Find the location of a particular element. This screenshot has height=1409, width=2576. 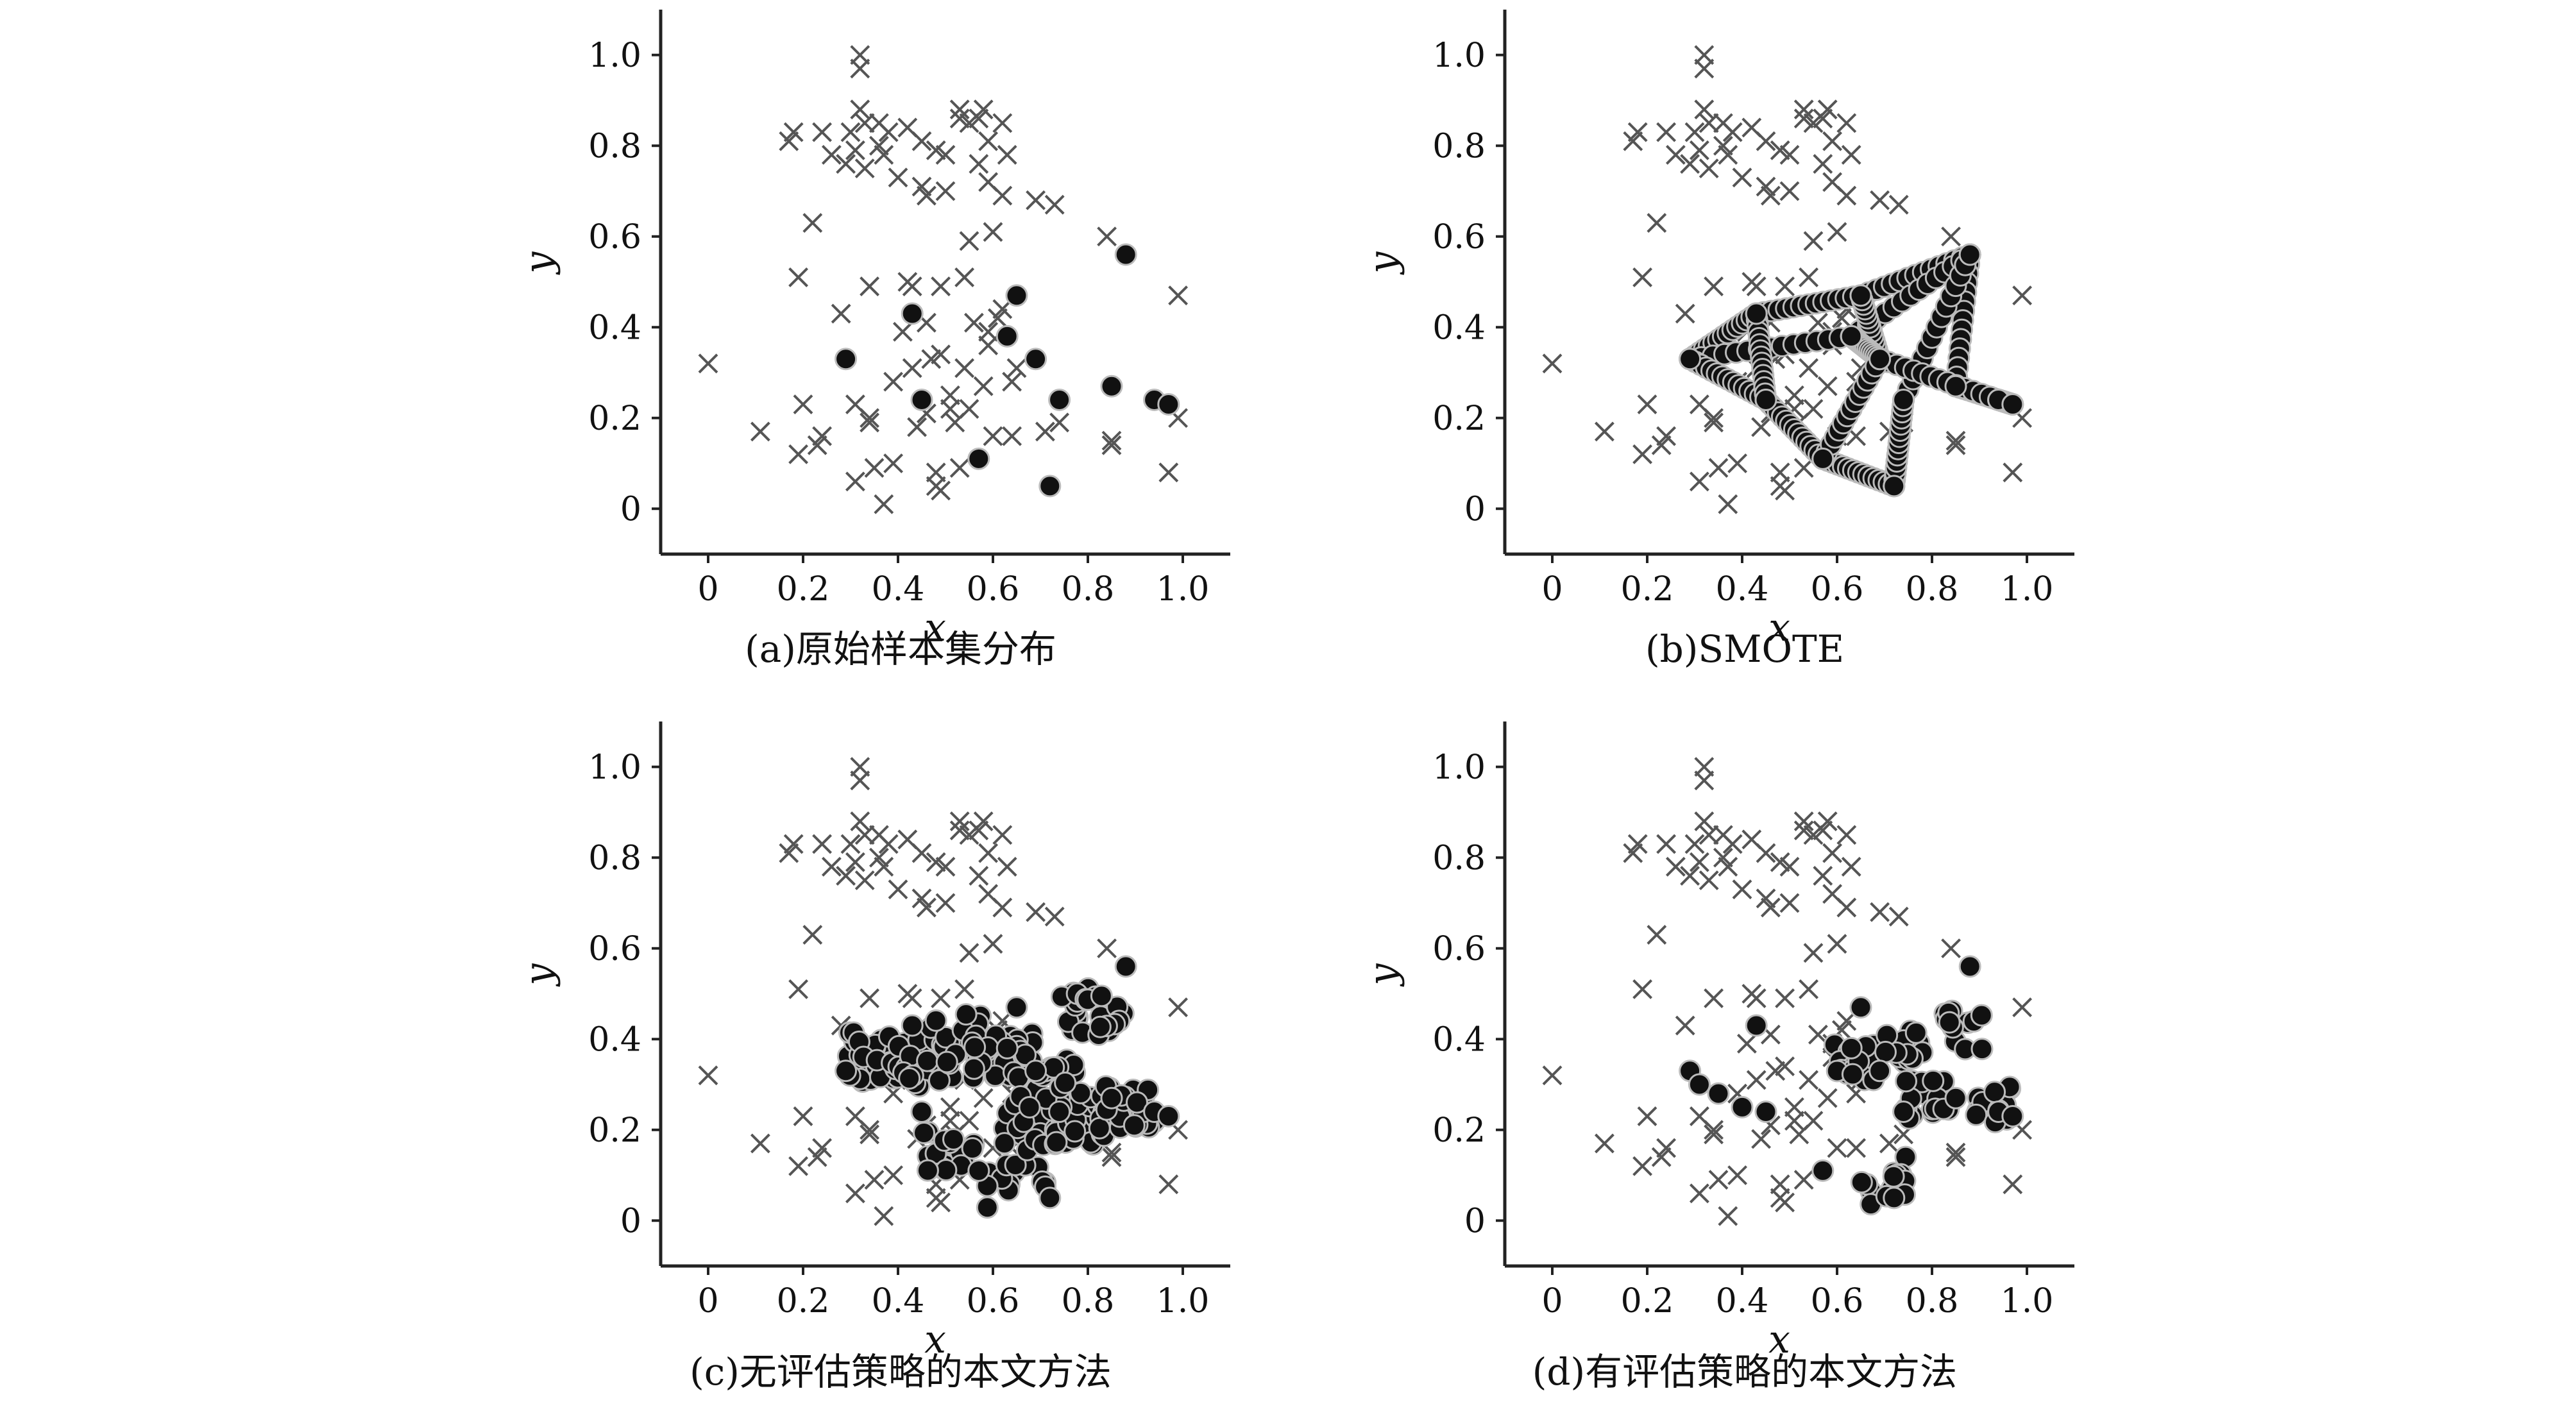

y-tick-label: 0.2 is located at coordinates (614, 1130).